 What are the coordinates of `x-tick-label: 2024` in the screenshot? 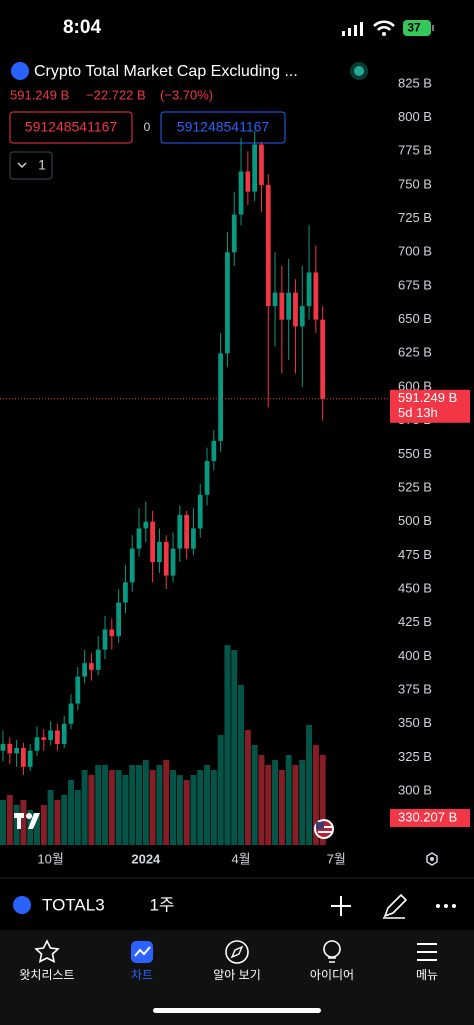 It's located at (146, 858).